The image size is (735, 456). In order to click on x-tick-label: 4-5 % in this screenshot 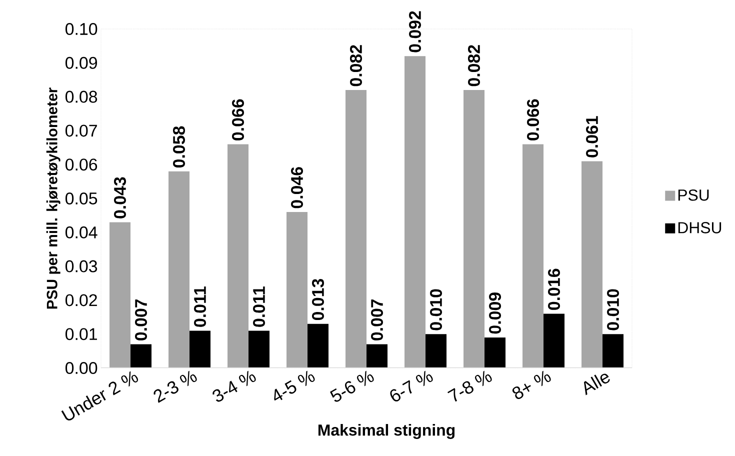, I will do `click(294, 385)`.